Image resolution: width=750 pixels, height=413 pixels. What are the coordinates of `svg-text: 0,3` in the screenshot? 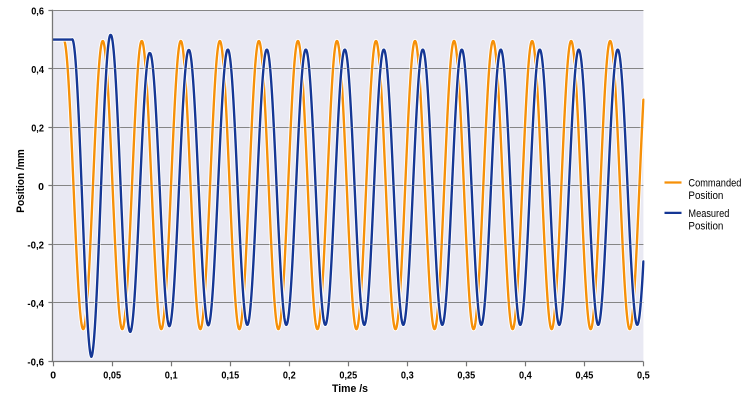 It's located at (407, 375).